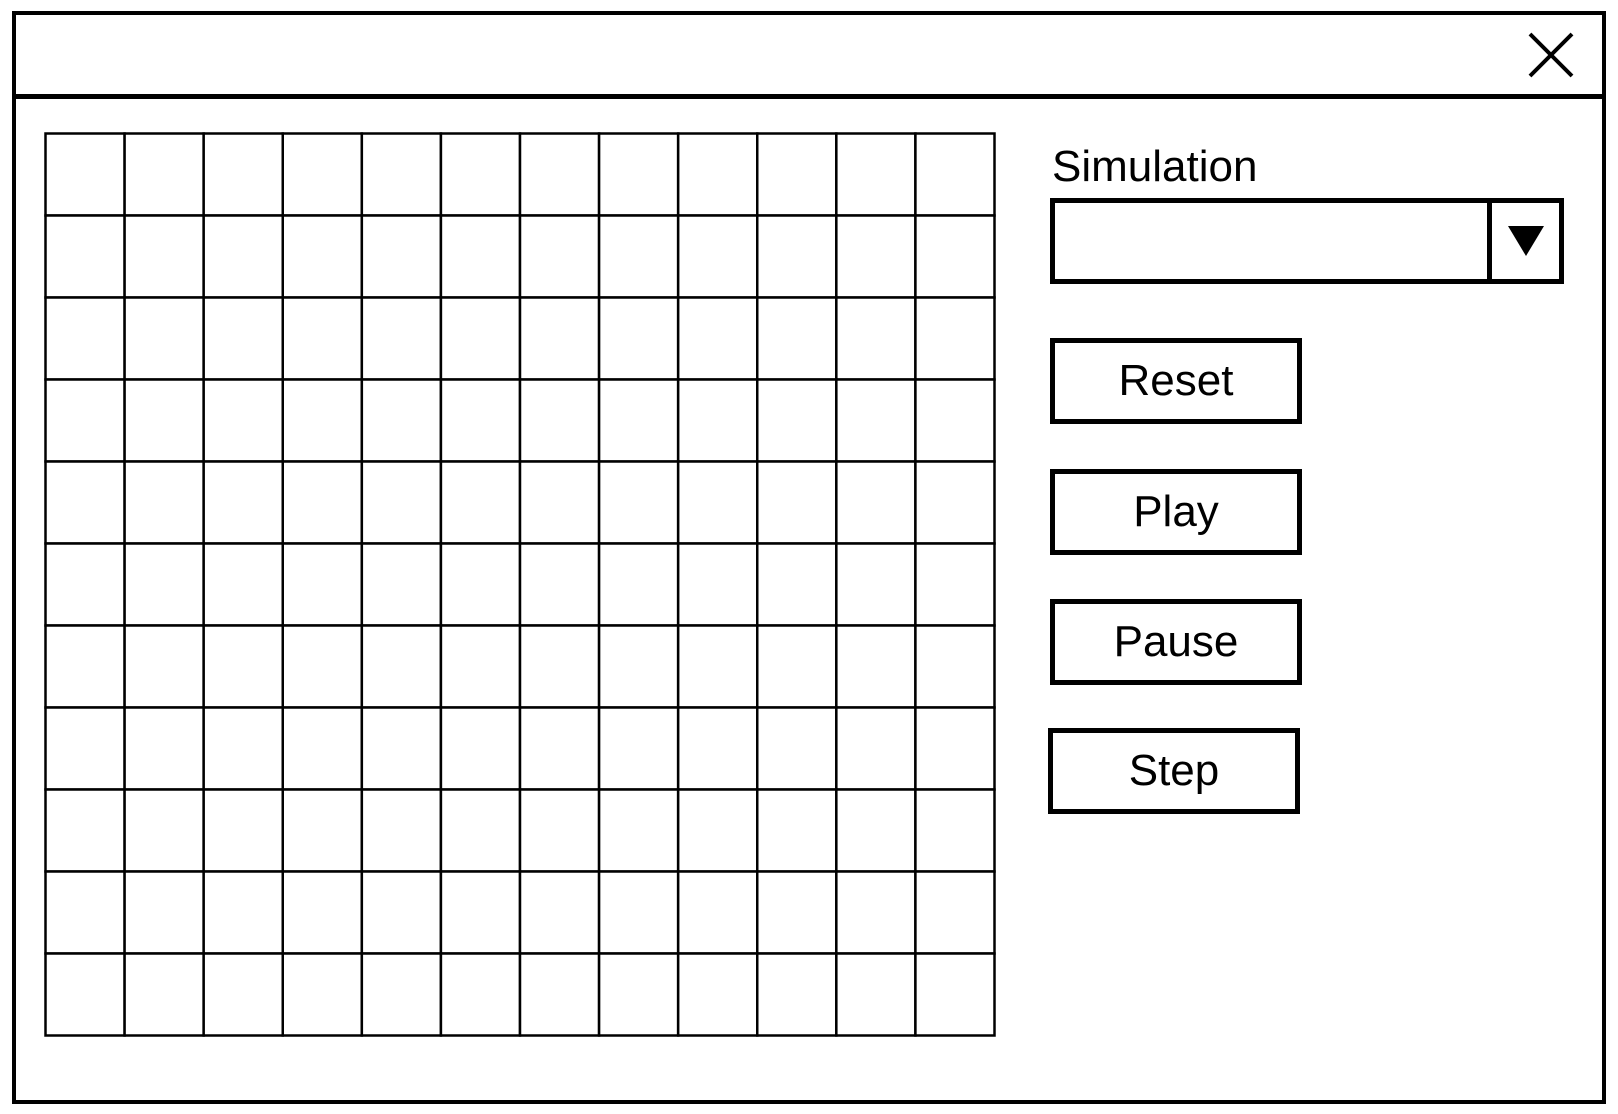 This screenshot has height=1114, width=1618. I want to click on pause-button: Pause, so click(1176, 642).